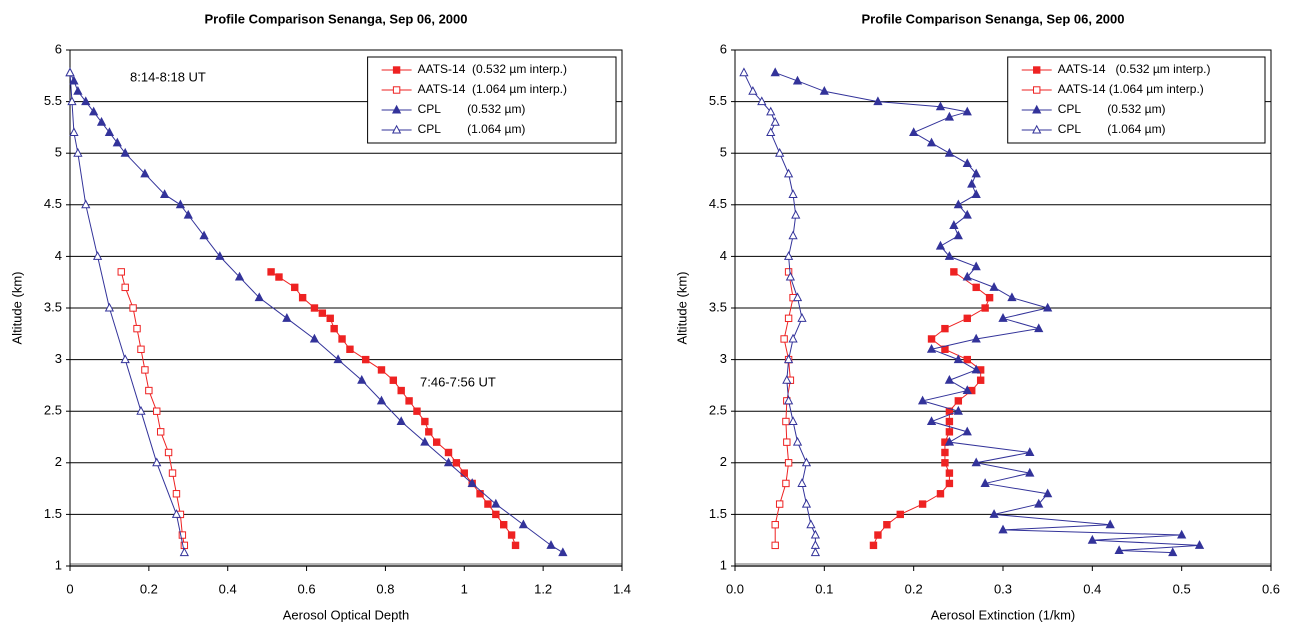  I want to click on x-tick-label: 0.0, so click(735, 588).